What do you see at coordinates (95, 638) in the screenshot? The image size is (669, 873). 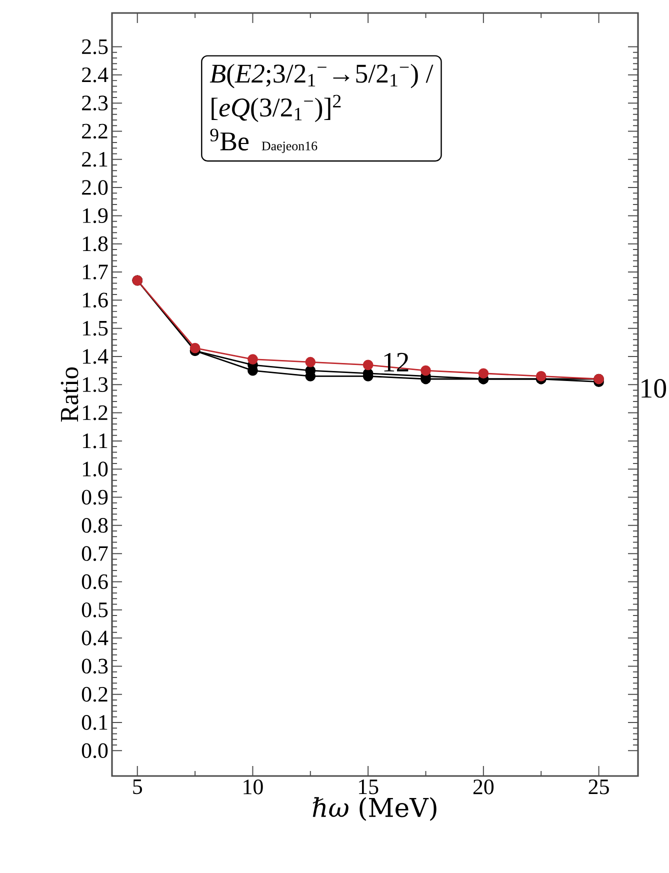 I see `y-tick-label: 0.4` at bounding box center [95, 638].